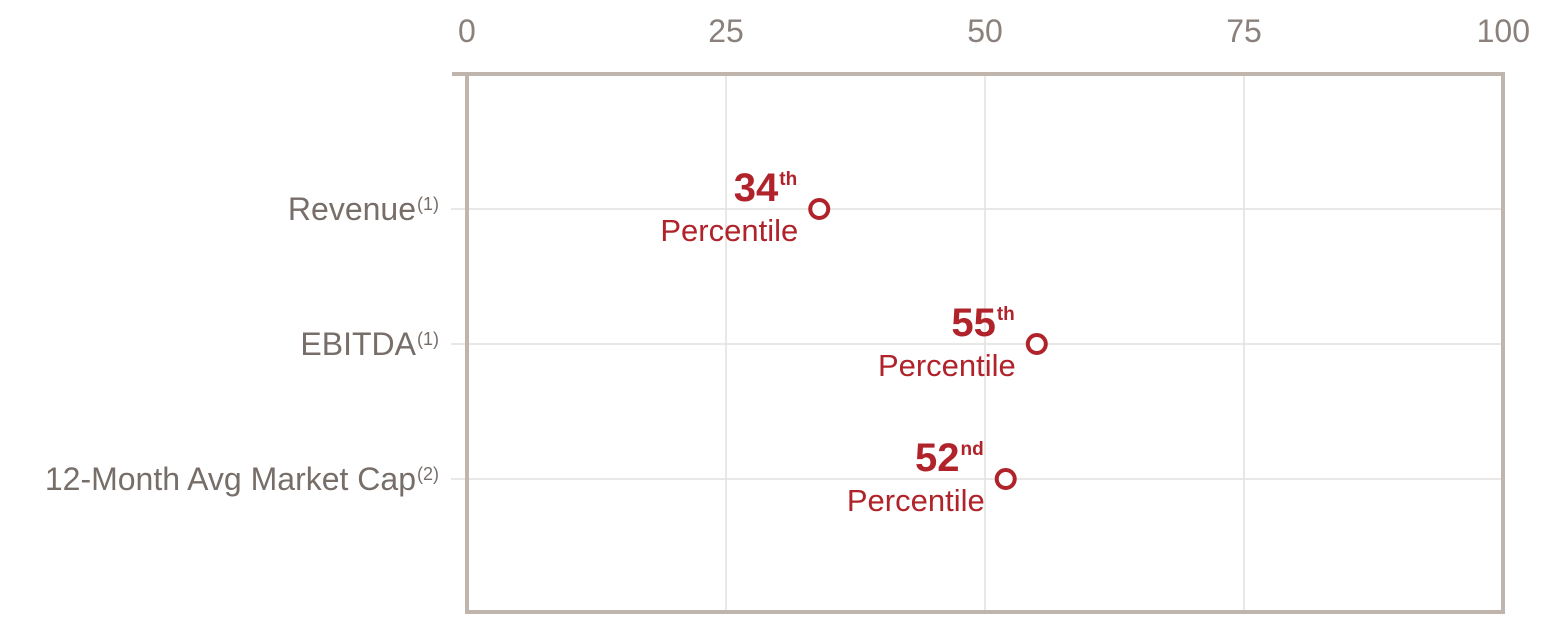 The image size is (1563, 622). Describe the element at coordinates (369, 344) in the screenshot. I see `category-label: EBITDA(1)` at that location.